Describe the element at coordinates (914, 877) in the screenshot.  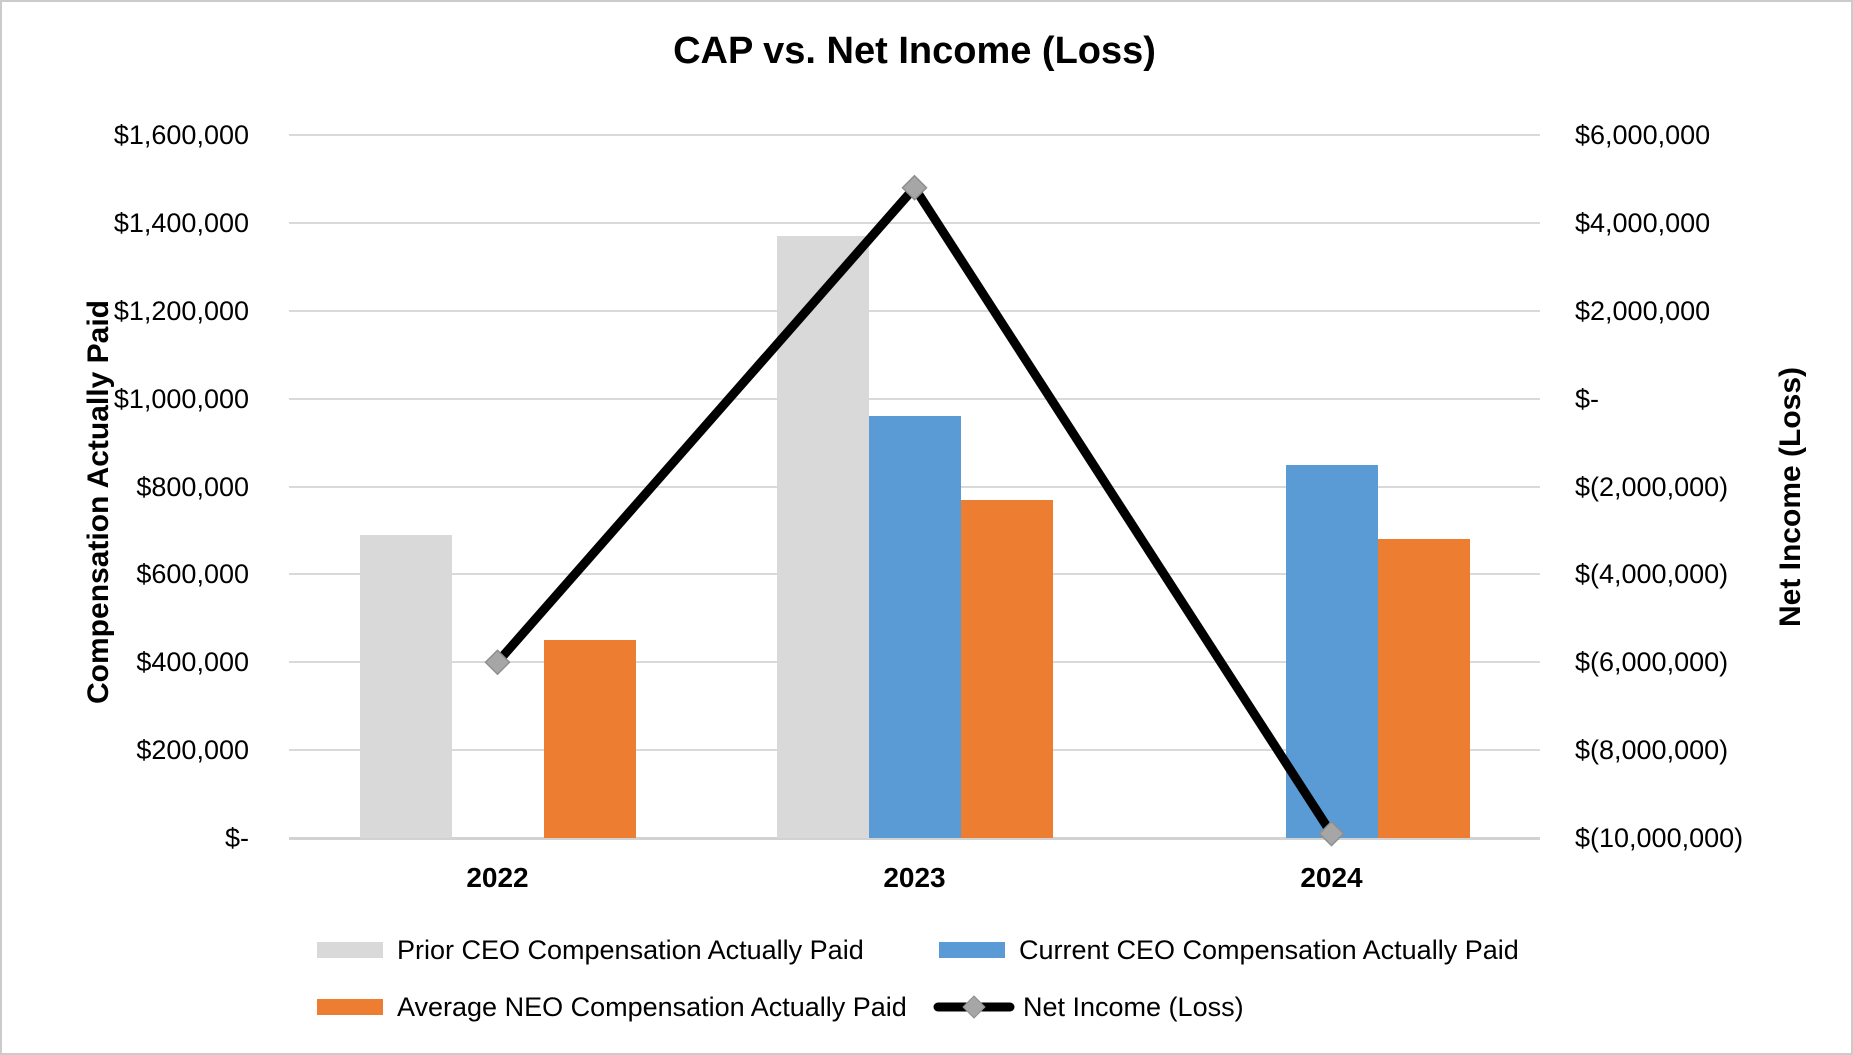
I see `x-axis-label-2023: 2023` at that location.